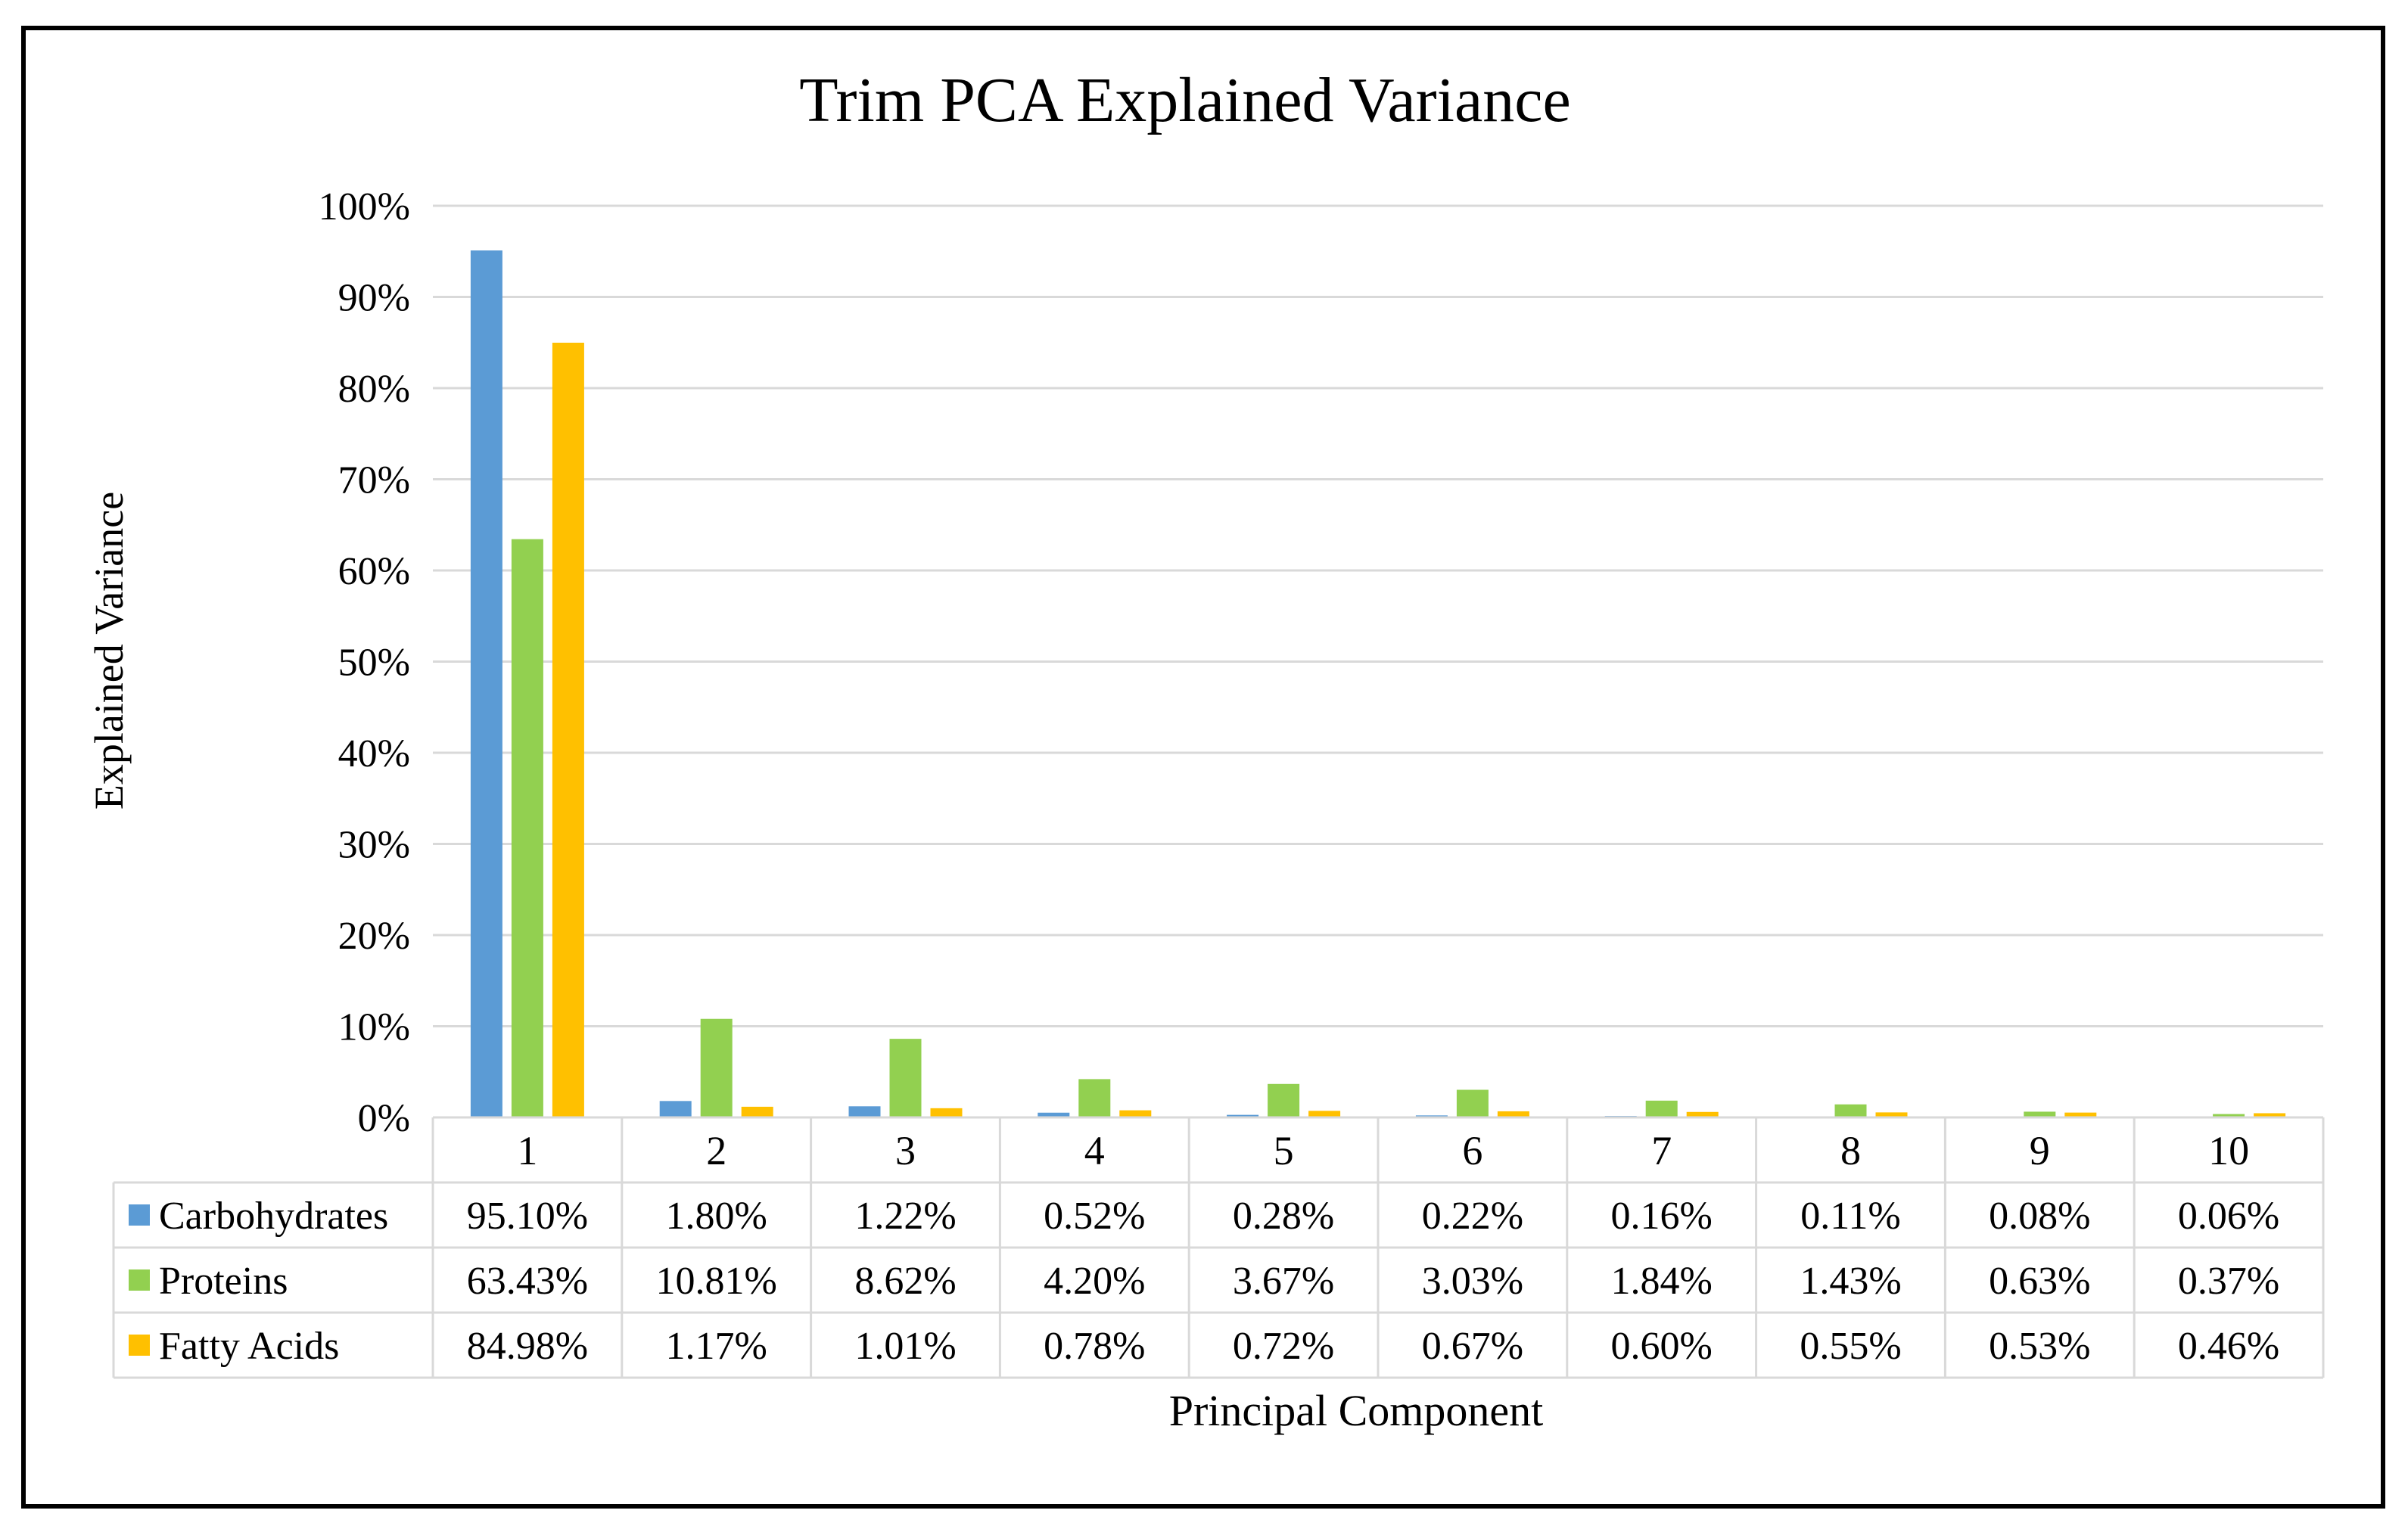 The height and width of the screenshot is (1532, 2408). Describe the element at coordinates (1356, 1411) in the screenshot. I see `x-axis-label: Principal Component` at that location.